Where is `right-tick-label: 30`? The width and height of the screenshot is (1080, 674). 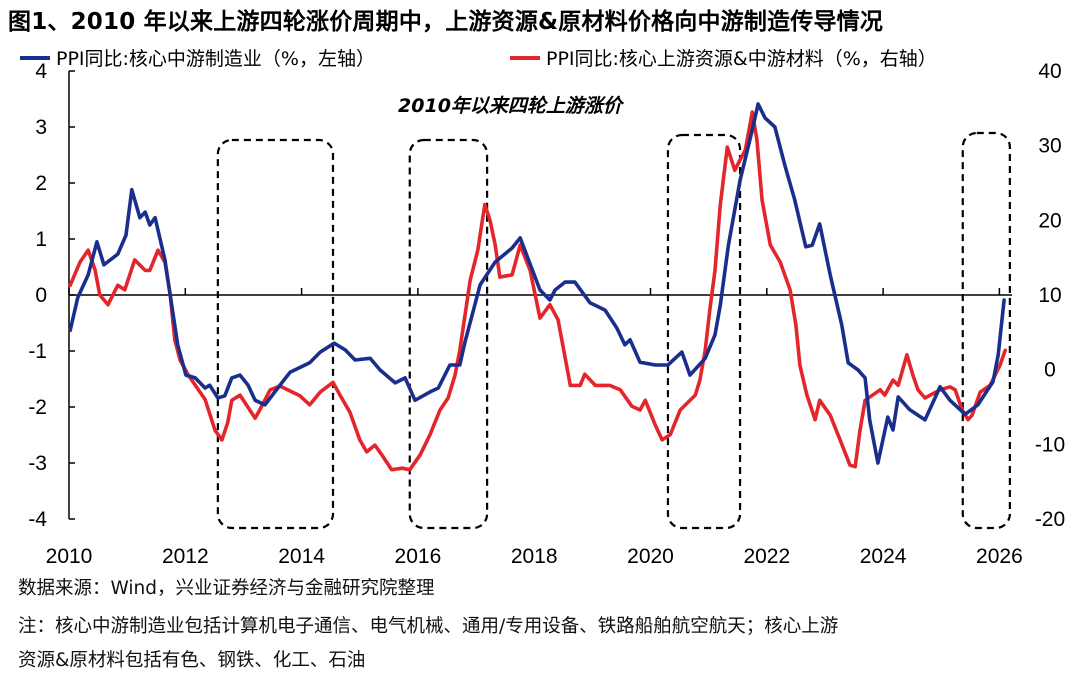
right-tick-label: 30 is located at coordinates (1049, 146).